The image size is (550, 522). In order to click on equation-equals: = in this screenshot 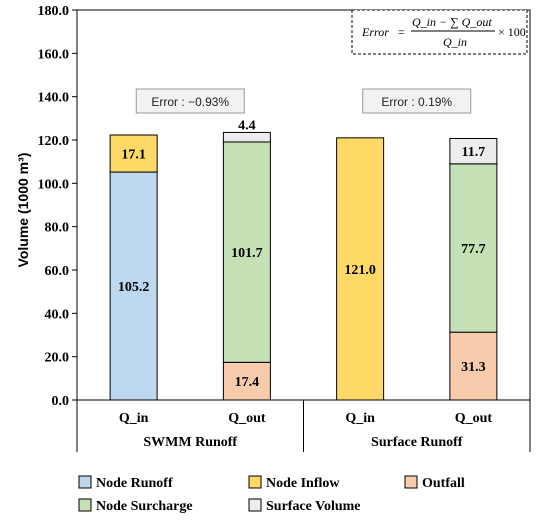, I will do `click(401, 32)`.